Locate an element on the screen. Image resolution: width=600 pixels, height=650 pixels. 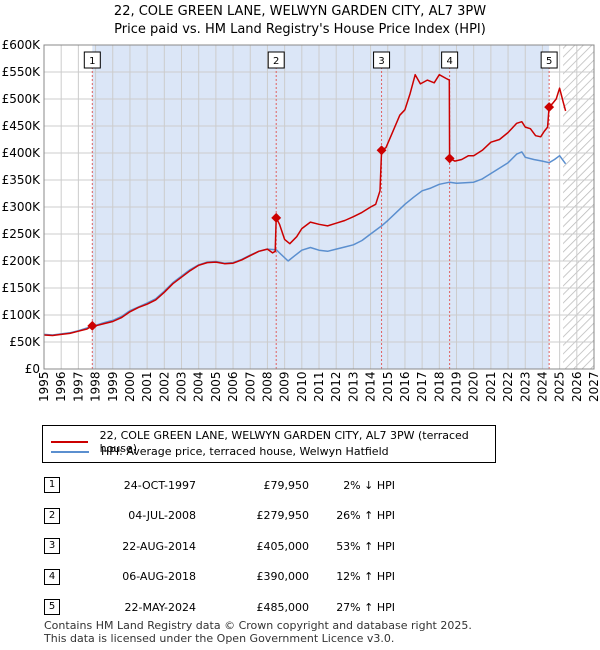
x-tick-label: 2001 is located at coordinates (147, 386).